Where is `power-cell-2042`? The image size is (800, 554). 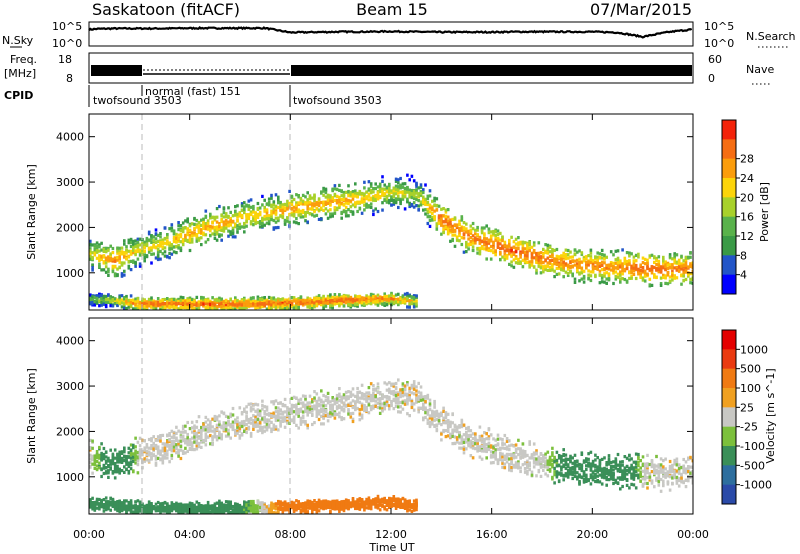 power-cell-2042 is located at coordinates (602, 278).